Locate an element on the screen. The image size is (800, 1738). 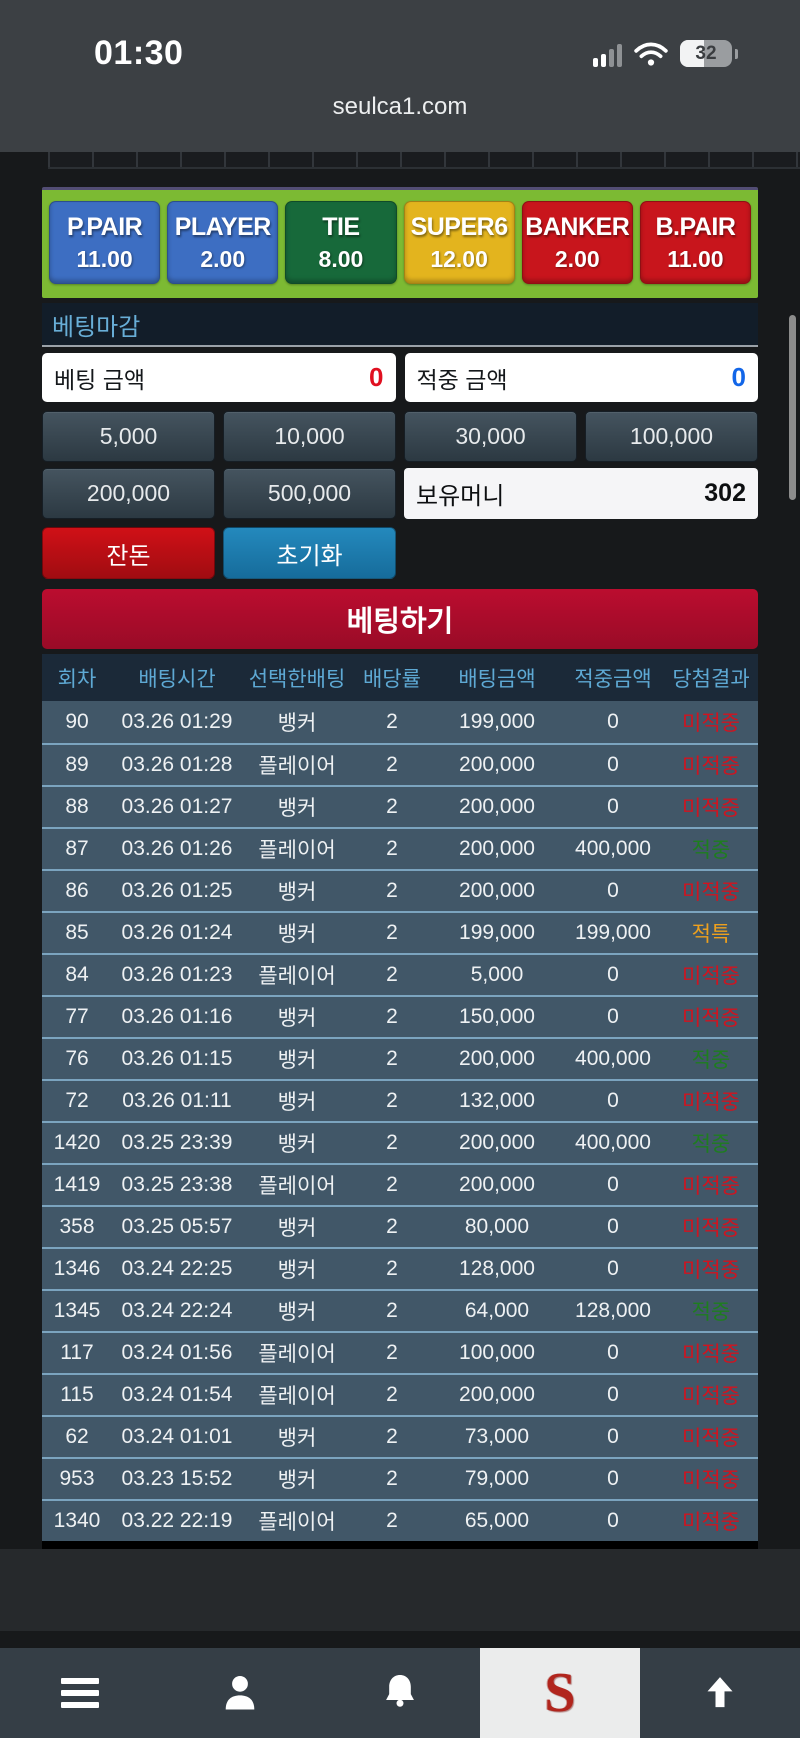
cell-round: 85 is located at coordinates (77, 932).